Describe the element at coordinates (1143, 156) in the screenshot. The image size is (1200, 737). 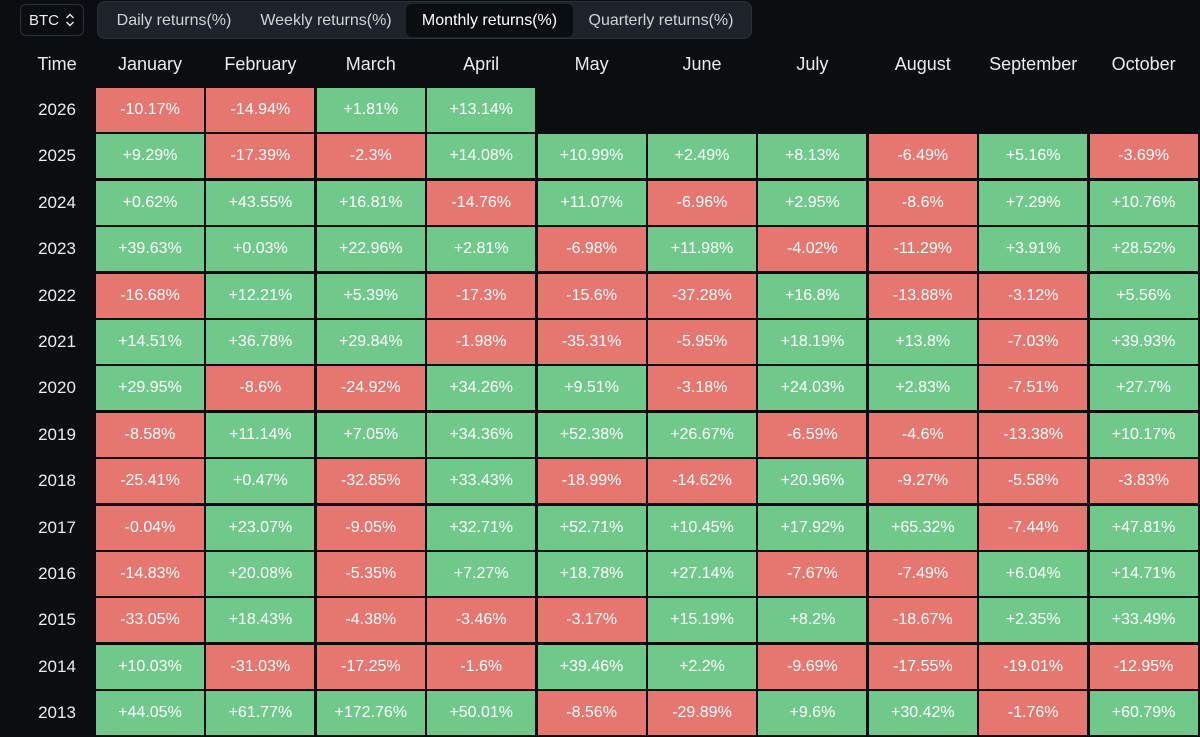
I see `return-cell: -3.69%` at that location.